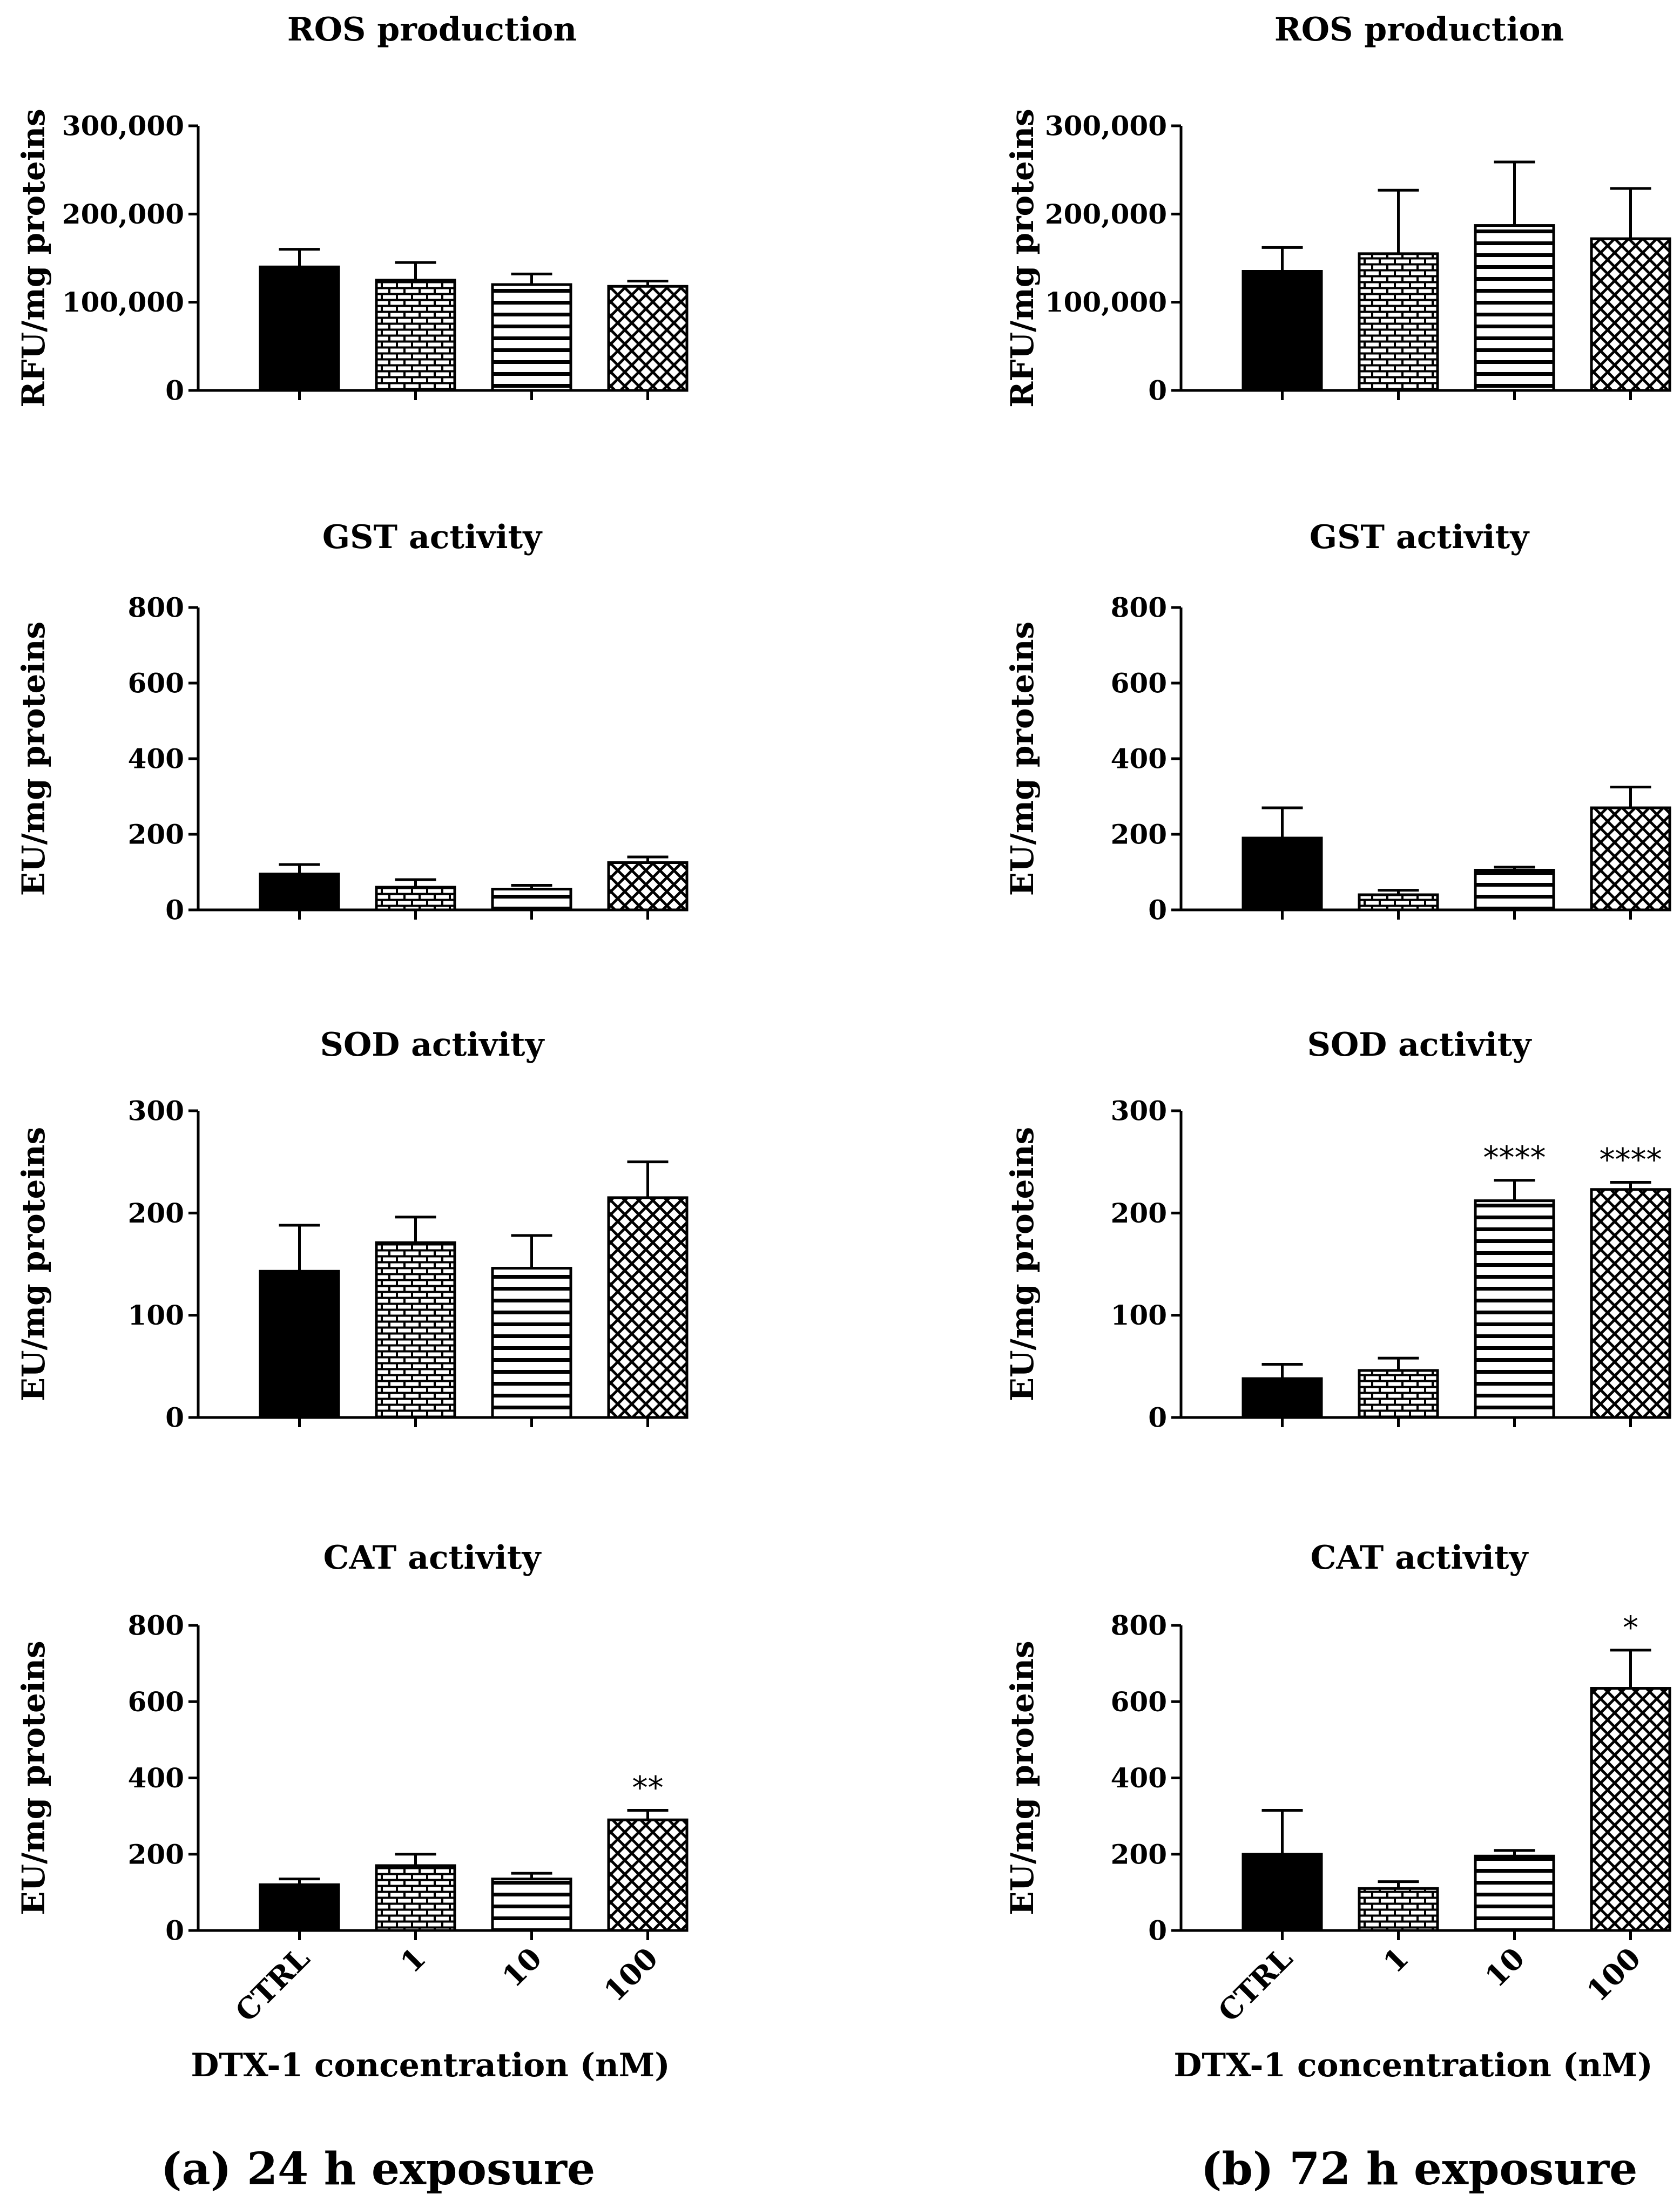  I want to click on chart-gst72: GST activity EU/mg proteins 0 200 400 600 800, so click(1338, 722).